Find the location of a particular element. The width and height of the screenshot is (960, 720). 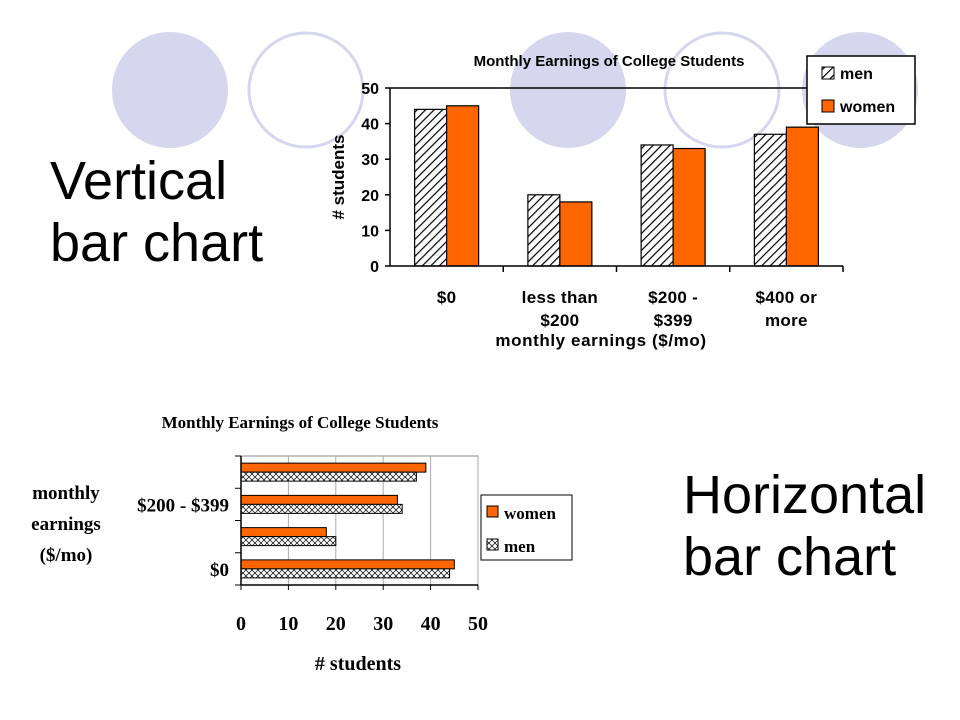

v-category-label: $399 is located at coordinates (673, 320).